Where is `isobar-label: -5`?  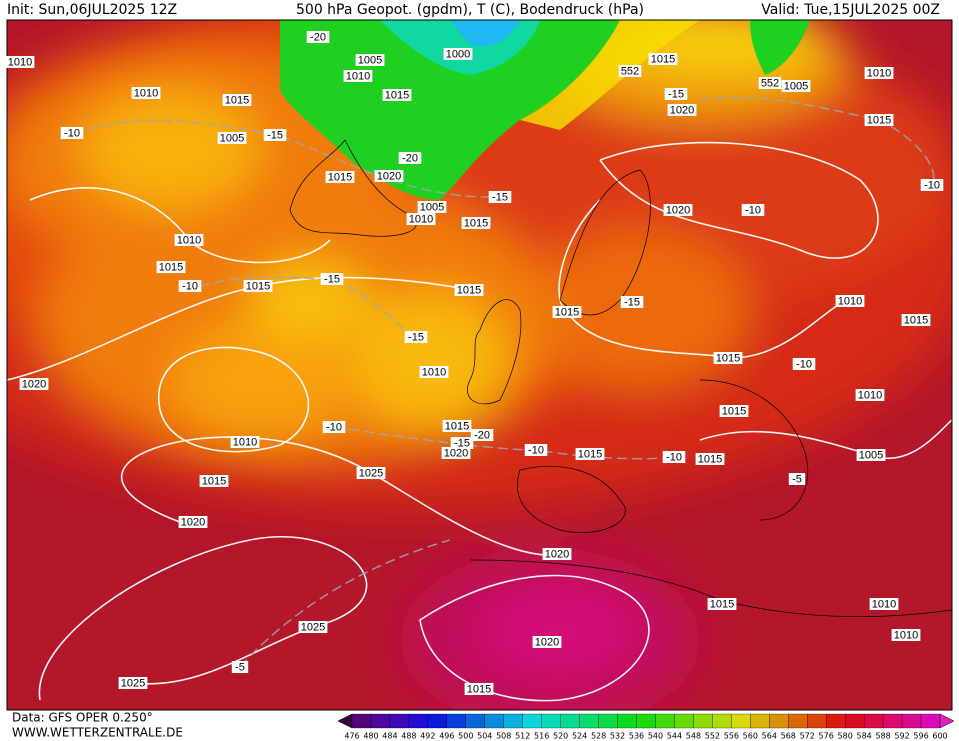
isobar-label: -5 is located at coordinates (797, 479).